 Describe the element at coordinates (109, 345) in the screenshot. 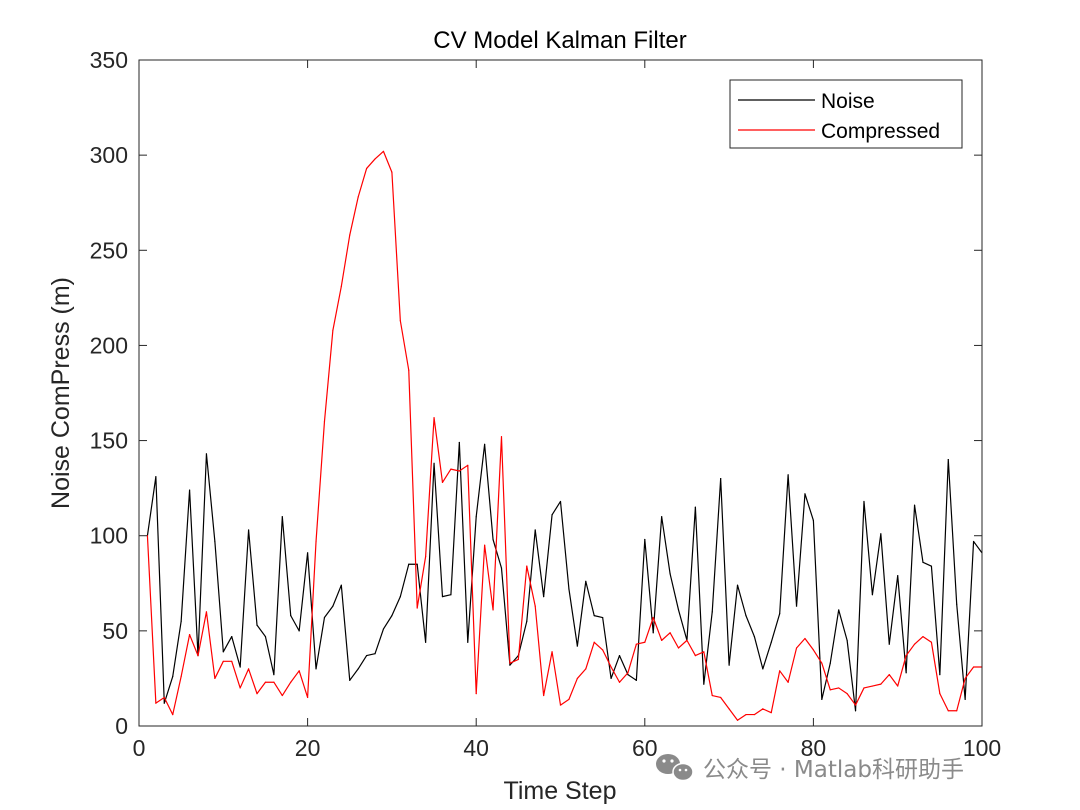

I see `y-tick-label: 200` at that location.